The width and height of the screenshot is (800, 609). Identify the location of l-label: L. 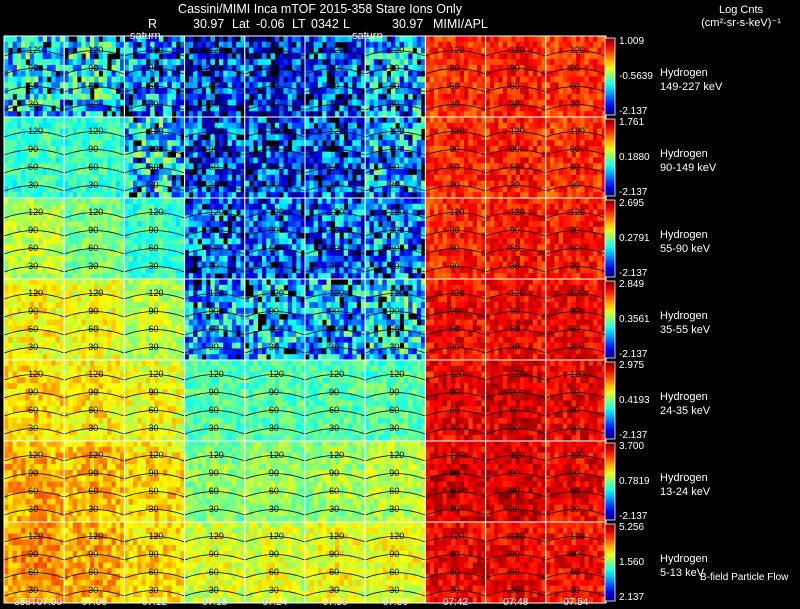
(346, 24).